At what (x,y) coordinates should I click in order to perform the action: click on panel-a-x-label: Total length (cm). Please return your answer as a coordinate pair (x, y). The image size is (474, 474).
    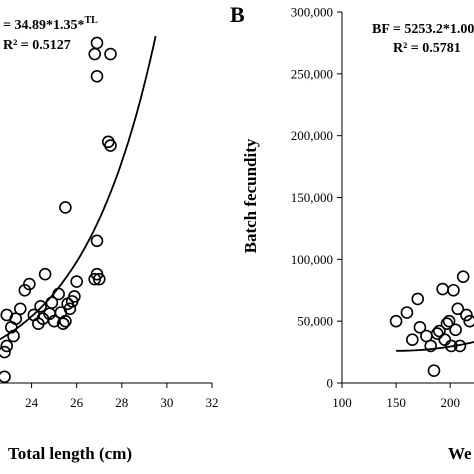
    Looking at the image, I should click on (70, 453).